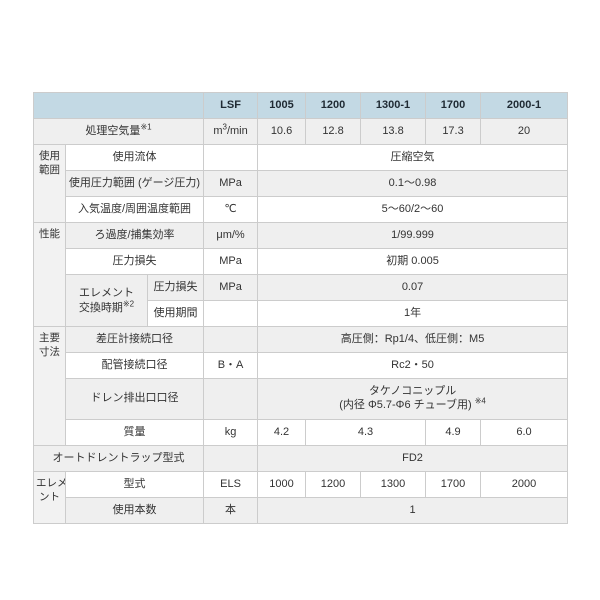 The width and height of the screenshot is (600, 600). What do you see at coordinates (231, 510) in the screenshot?
I see `element-count-unit: 本` at bounding box center [231, 510].